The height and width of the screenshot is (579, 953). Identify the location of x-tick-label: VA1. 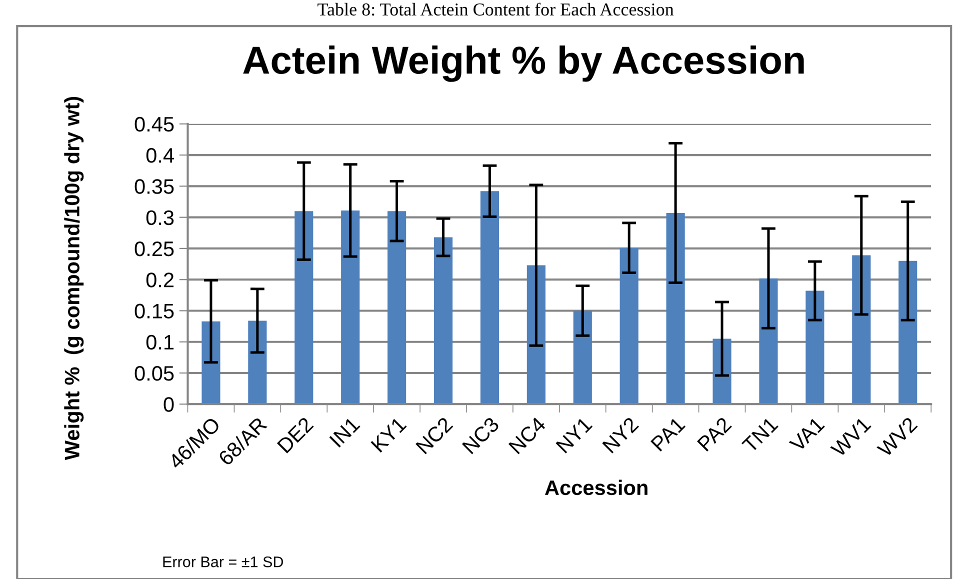
(806, 434).